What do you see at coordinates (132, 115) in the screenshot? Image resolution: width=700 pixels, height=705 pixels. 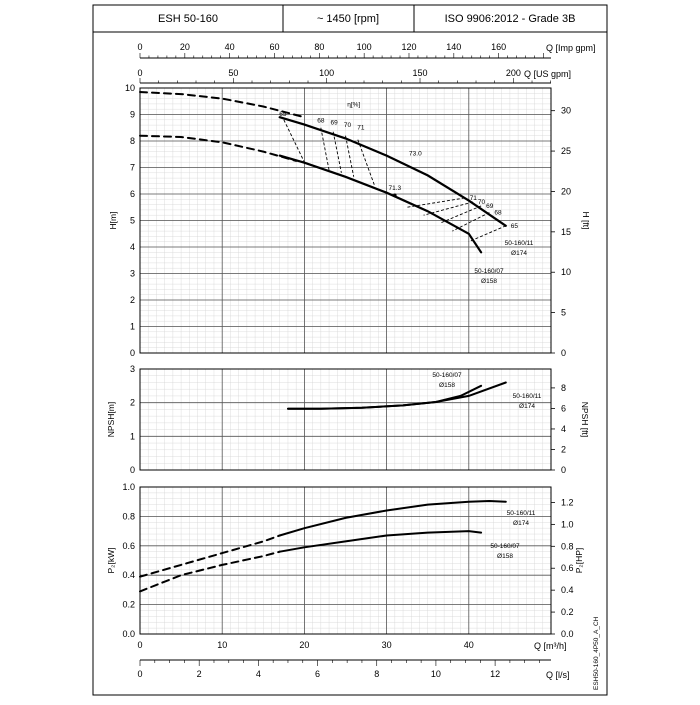 I see `head-y-tick: 9` at bounding box center [132, 115].